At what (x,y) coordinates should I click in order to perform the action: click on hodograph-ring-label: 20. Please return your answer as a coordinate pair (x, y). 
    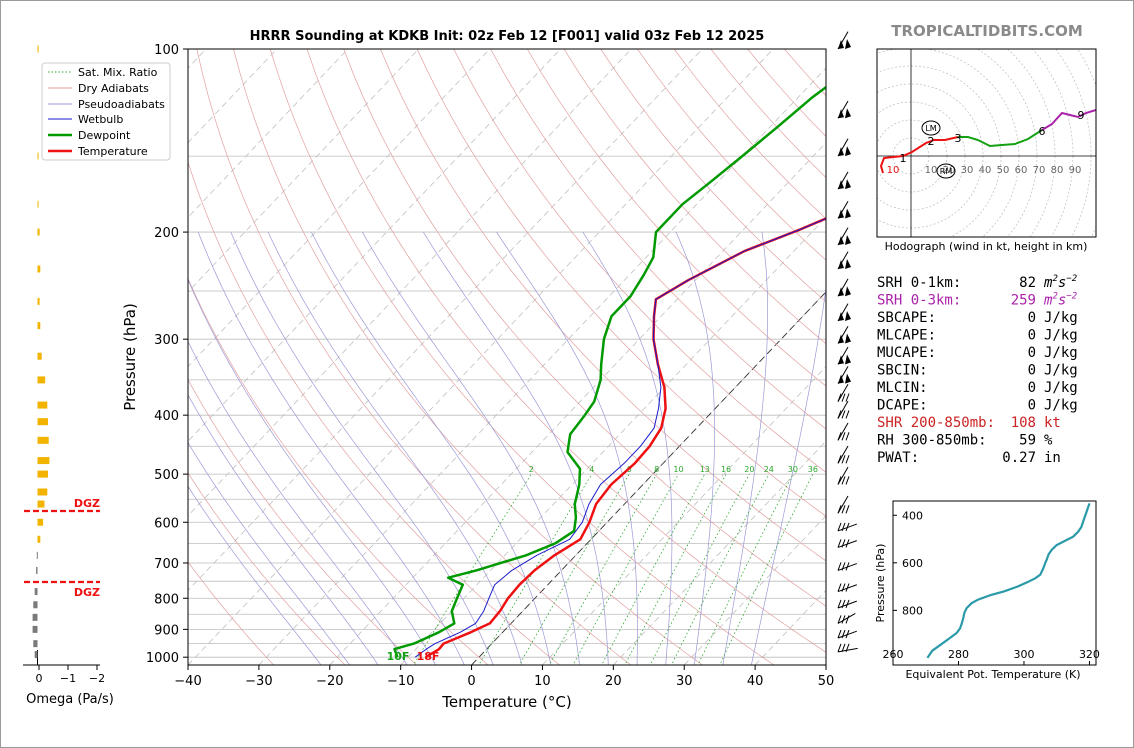
    Looking at the image, I should click on (949, 170).